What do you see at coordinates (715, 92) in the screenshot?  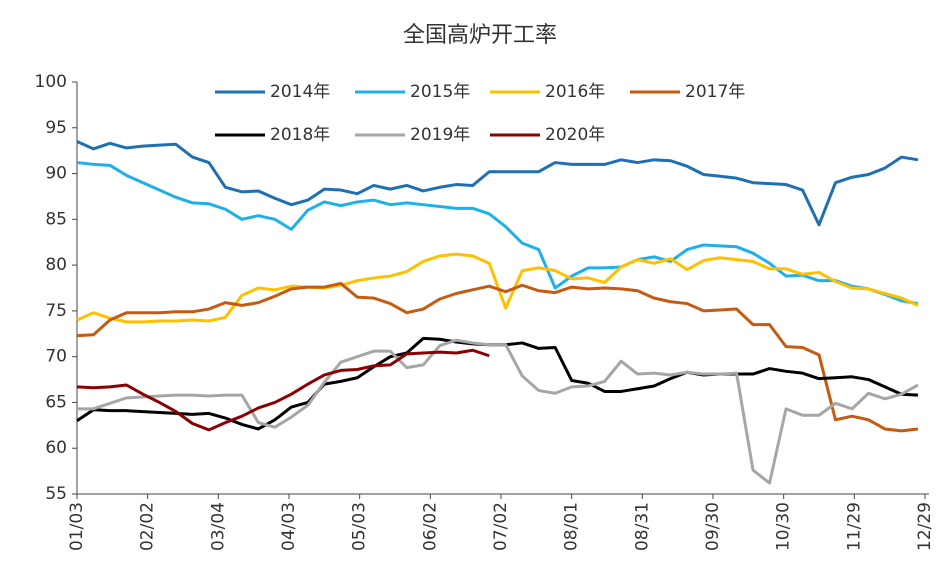 I see `legend-label: 2017年` at bounding box center [715, 92].